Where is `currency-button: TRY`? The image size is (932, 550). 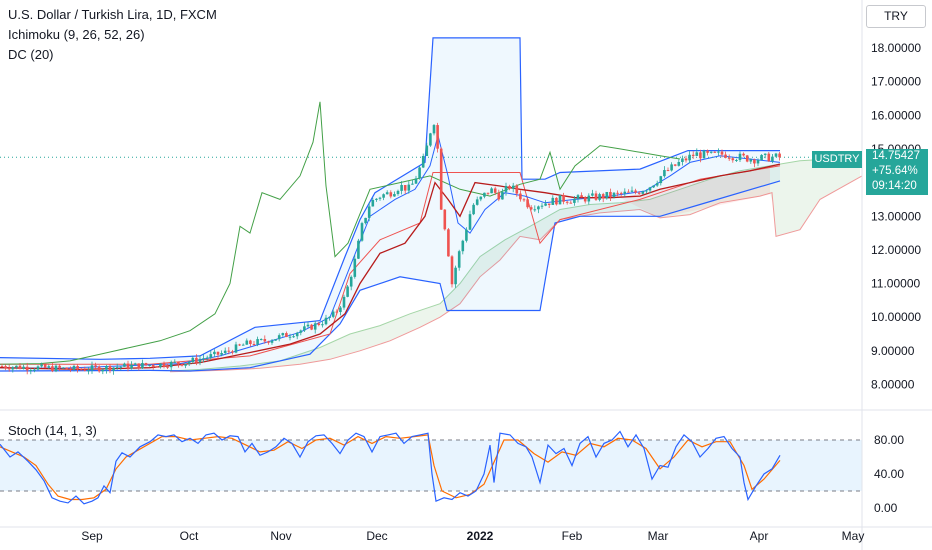 currency-button: TRY is located at coordinates (896, 16).